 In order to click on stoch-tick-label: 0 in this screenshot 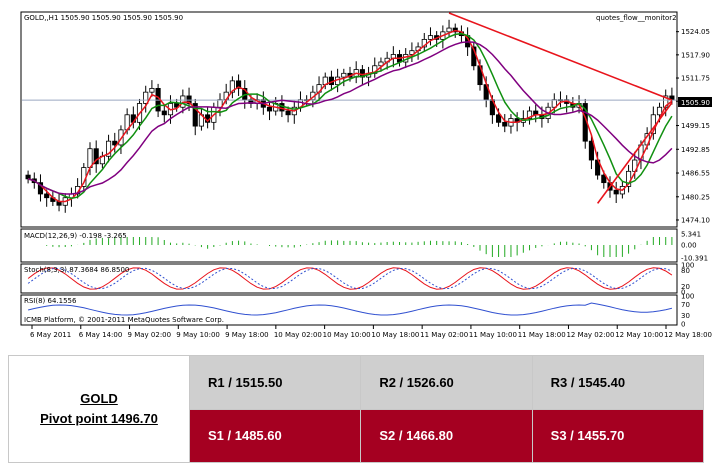, I will do `click(683, 293)`.